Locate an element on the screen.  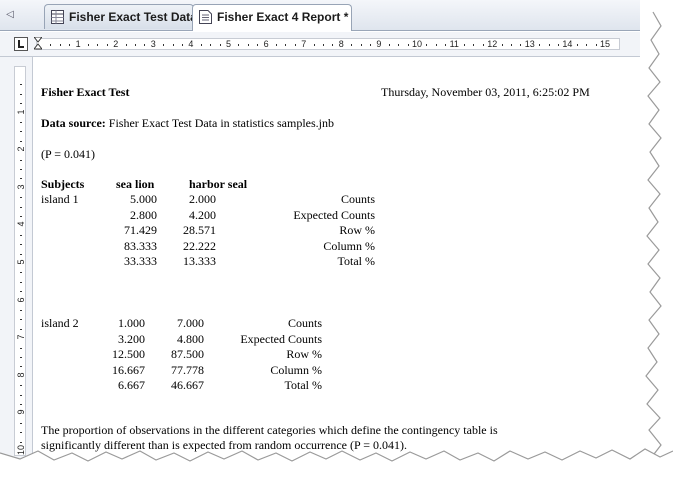
ruler-number: 9 is located at coordinates (379, 44).